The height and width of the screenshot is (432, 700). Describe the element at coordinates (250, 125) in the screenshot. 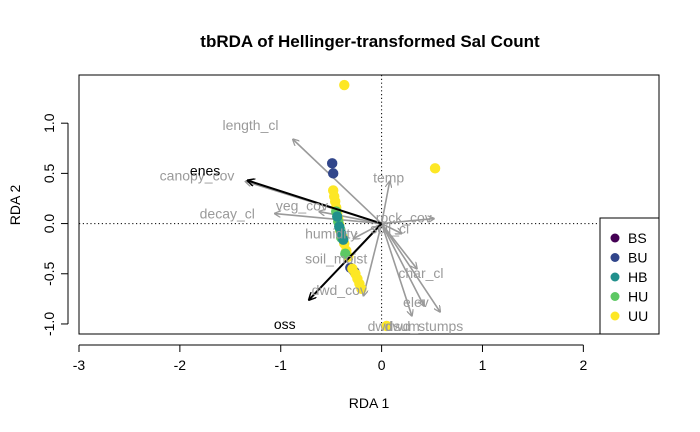

I see `env-label-length-cl: length_cl` at that location.